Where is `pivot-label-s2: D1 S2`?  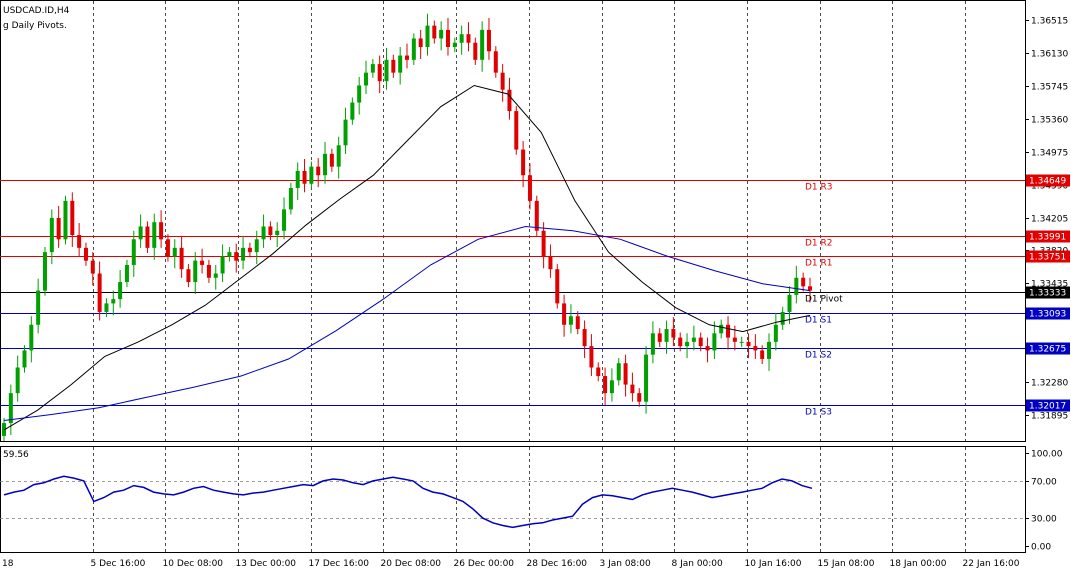
pivot-label-s2: D1 S2 is located at coordinates (818, 356).